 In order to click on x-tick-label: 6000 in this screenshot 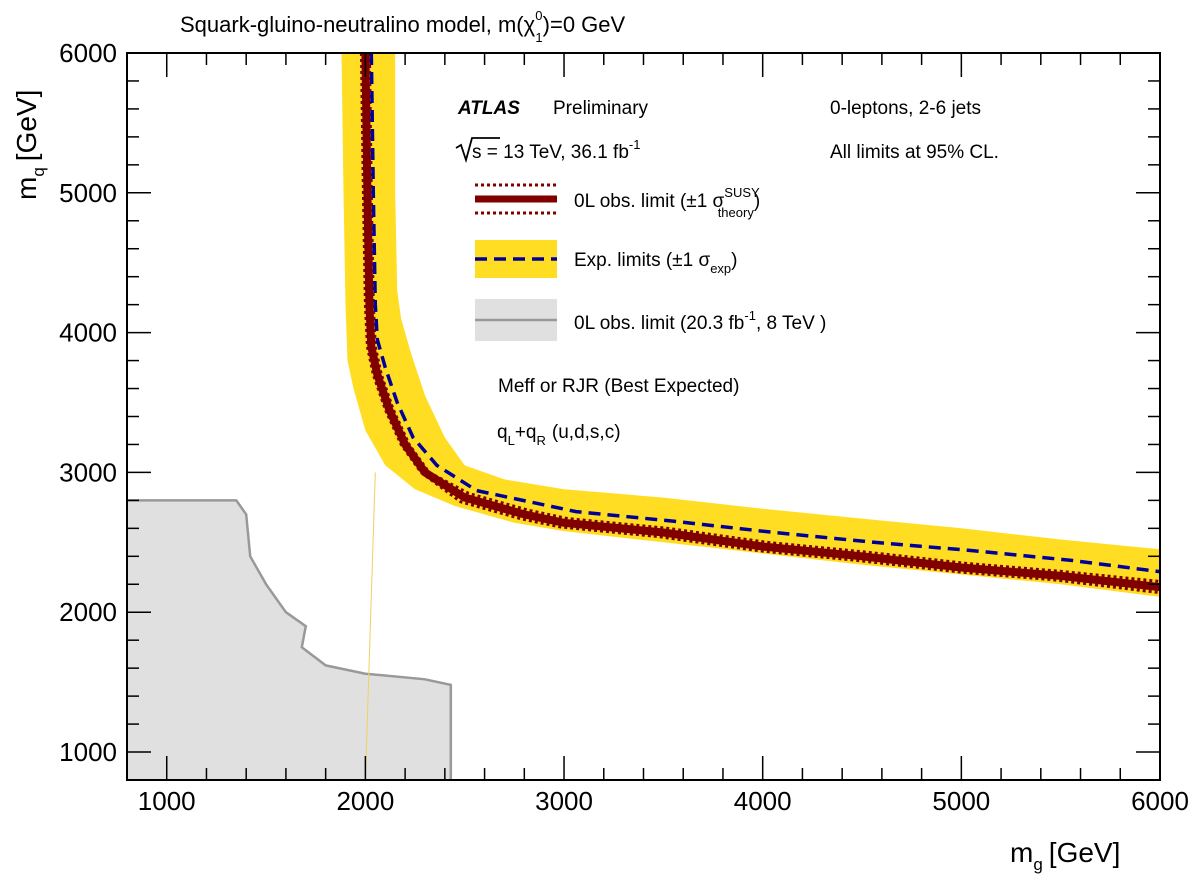, I will do `click(1160, 801)`.